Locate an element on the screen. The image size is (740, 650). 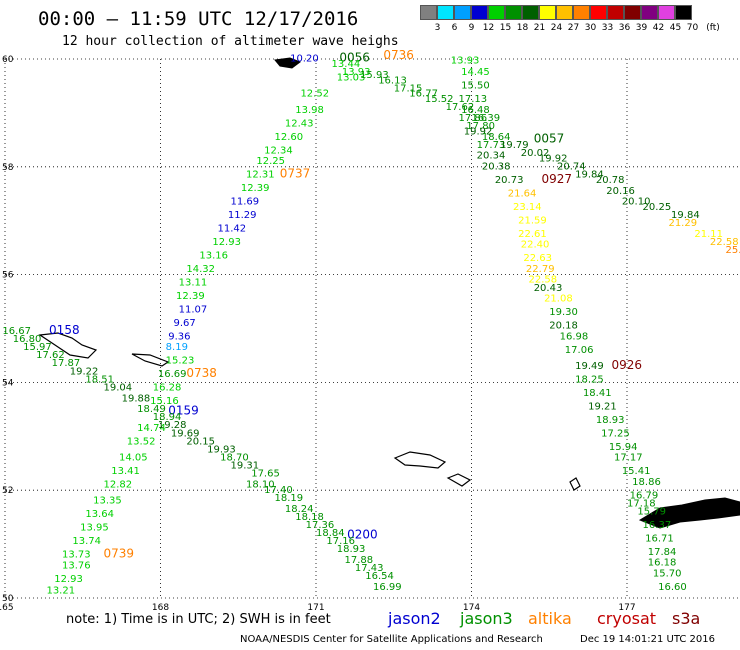
wave-height-value: 22.63 is located at coordinates (537, 258).